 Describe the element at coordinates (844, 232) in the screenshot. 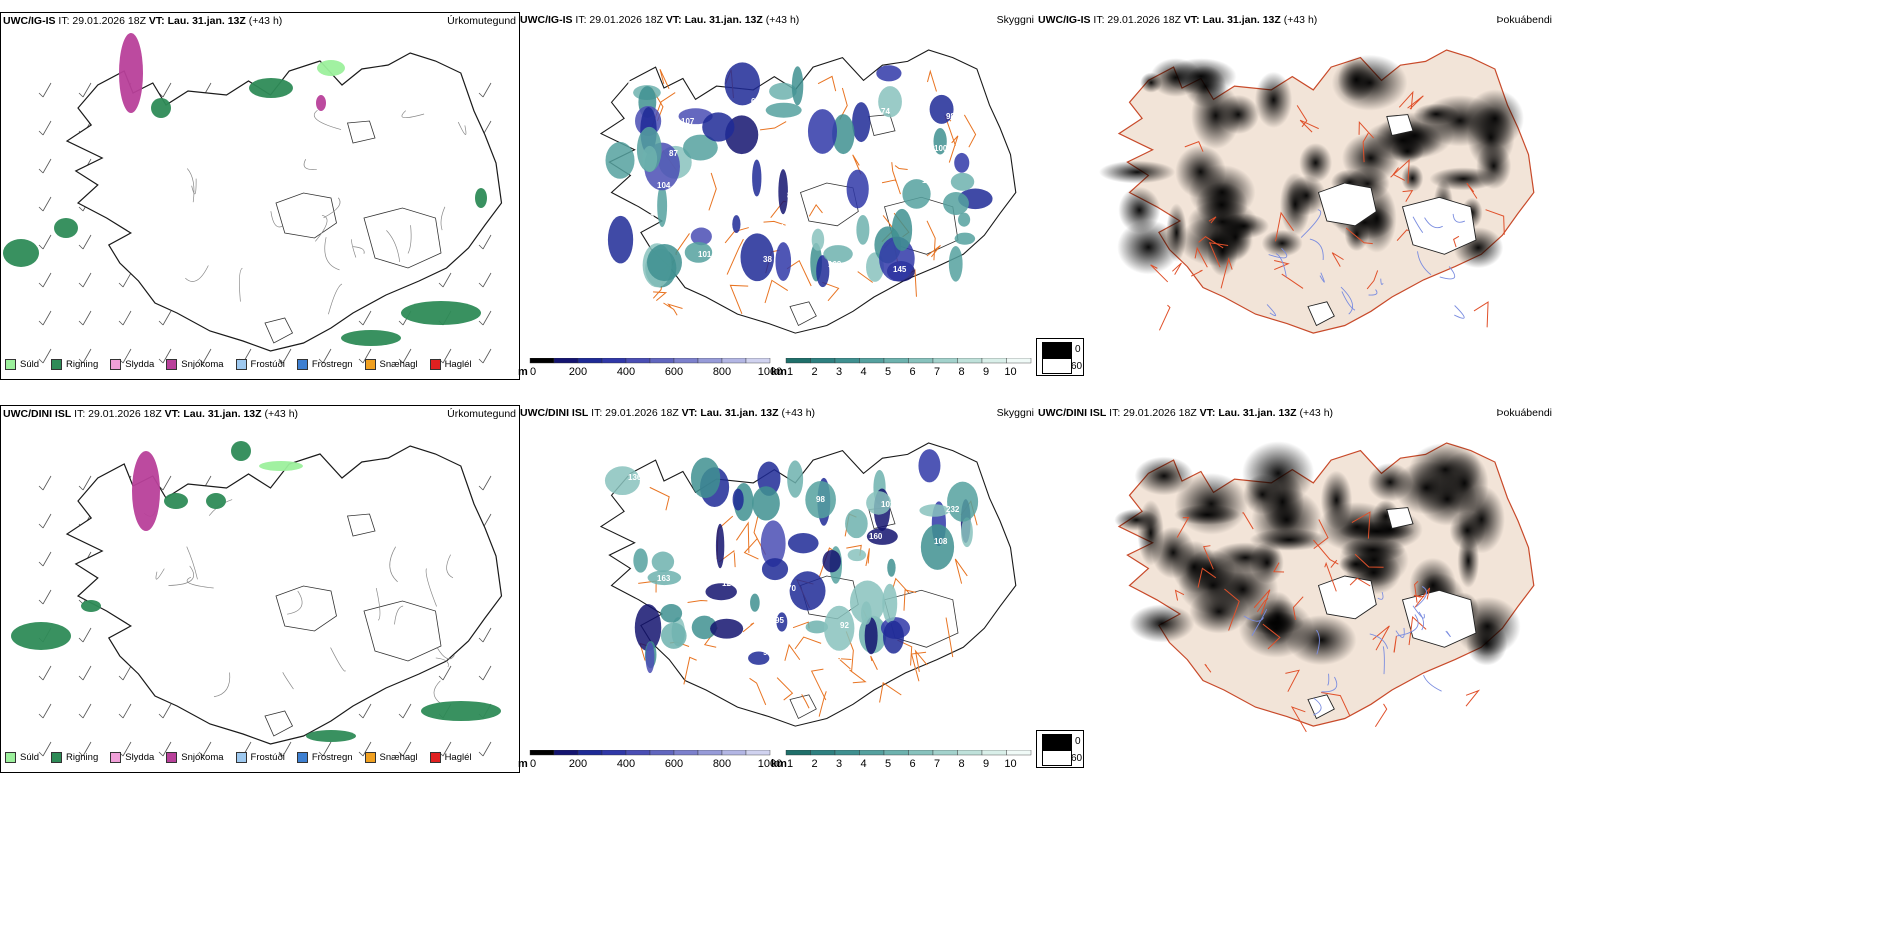

I see `cloud-base-label: 78` at that location.